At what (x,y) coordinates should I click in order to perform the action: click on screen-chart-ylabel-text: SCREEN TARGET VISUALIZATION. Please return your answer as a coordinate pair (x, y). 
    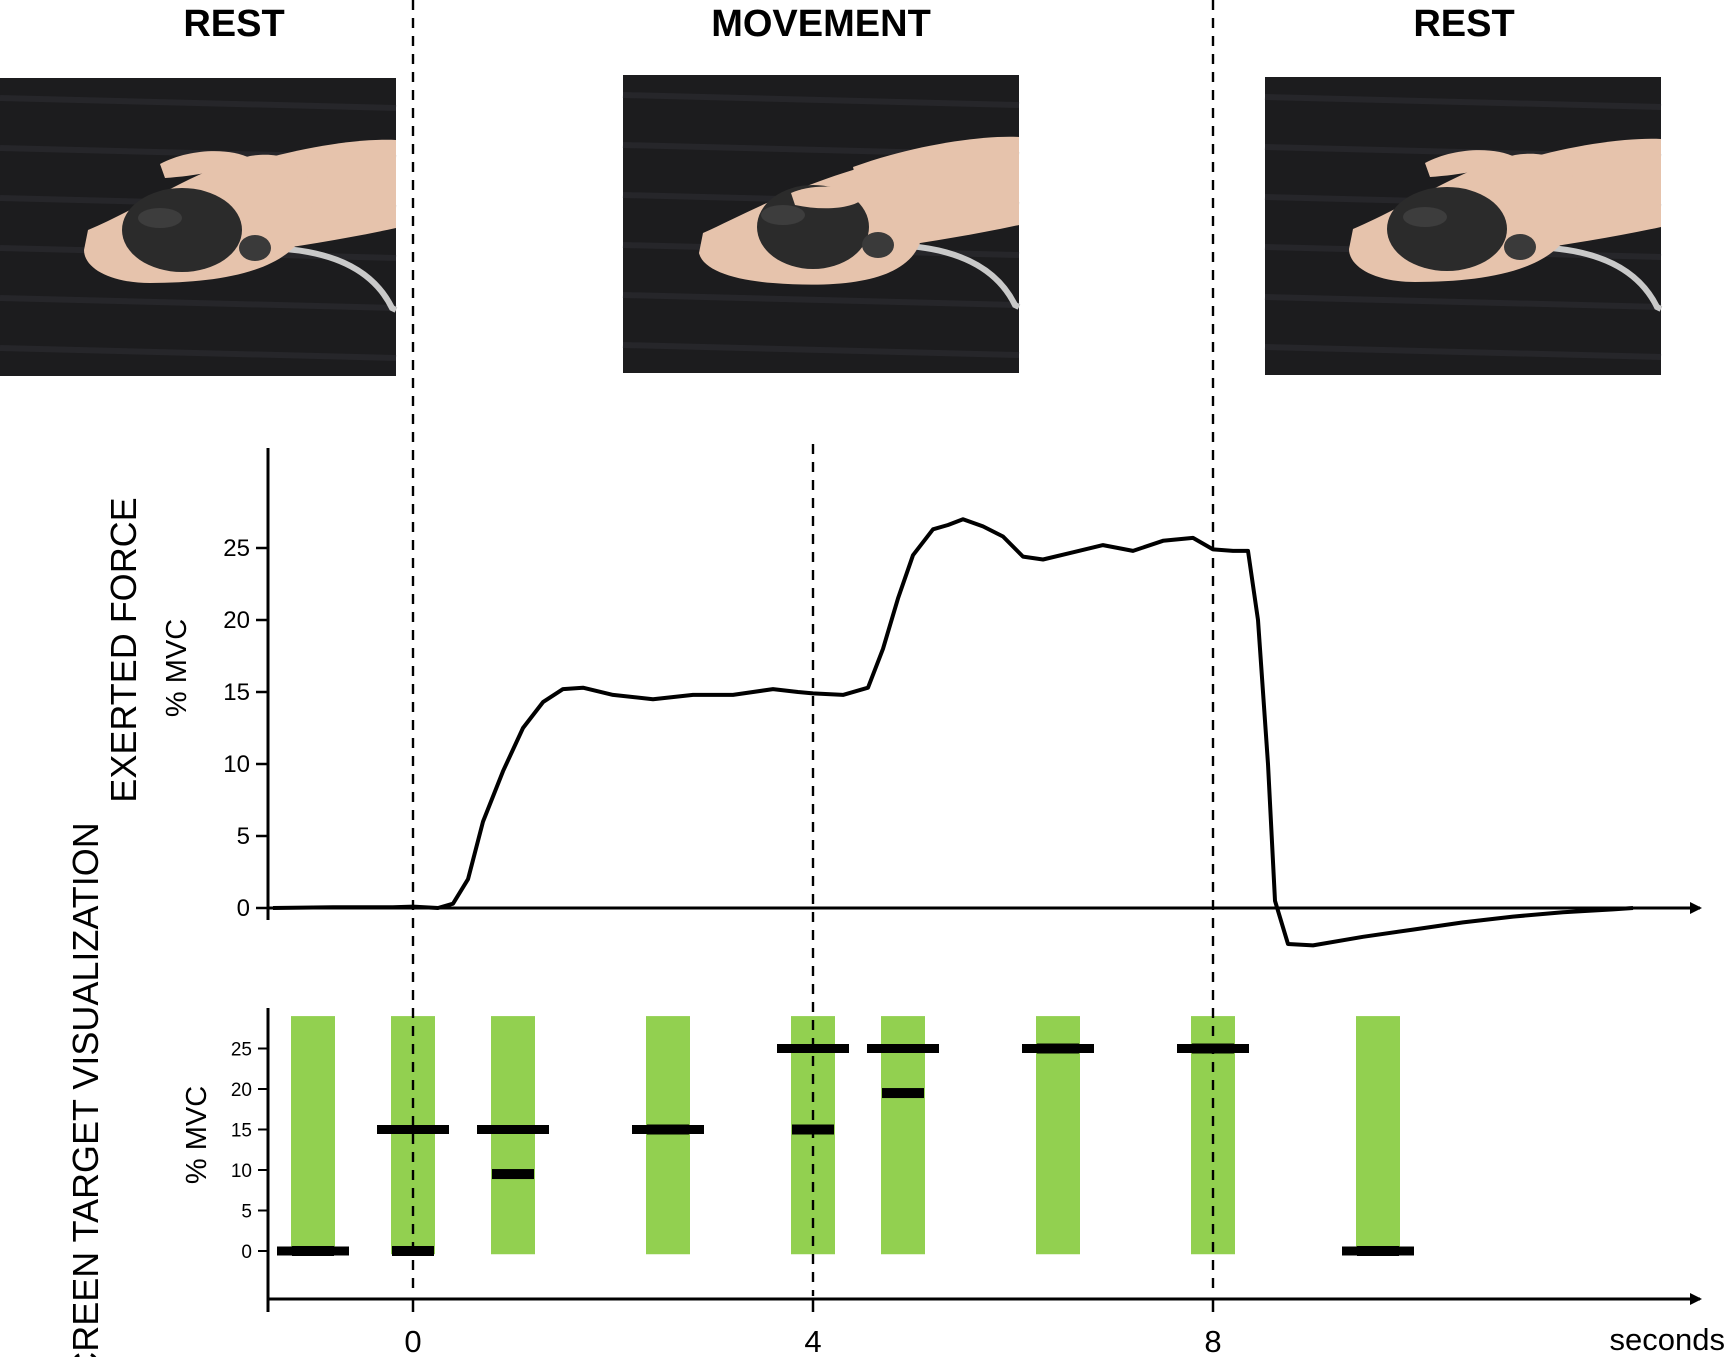
    Looking at the image, I should click on (85, 1089).